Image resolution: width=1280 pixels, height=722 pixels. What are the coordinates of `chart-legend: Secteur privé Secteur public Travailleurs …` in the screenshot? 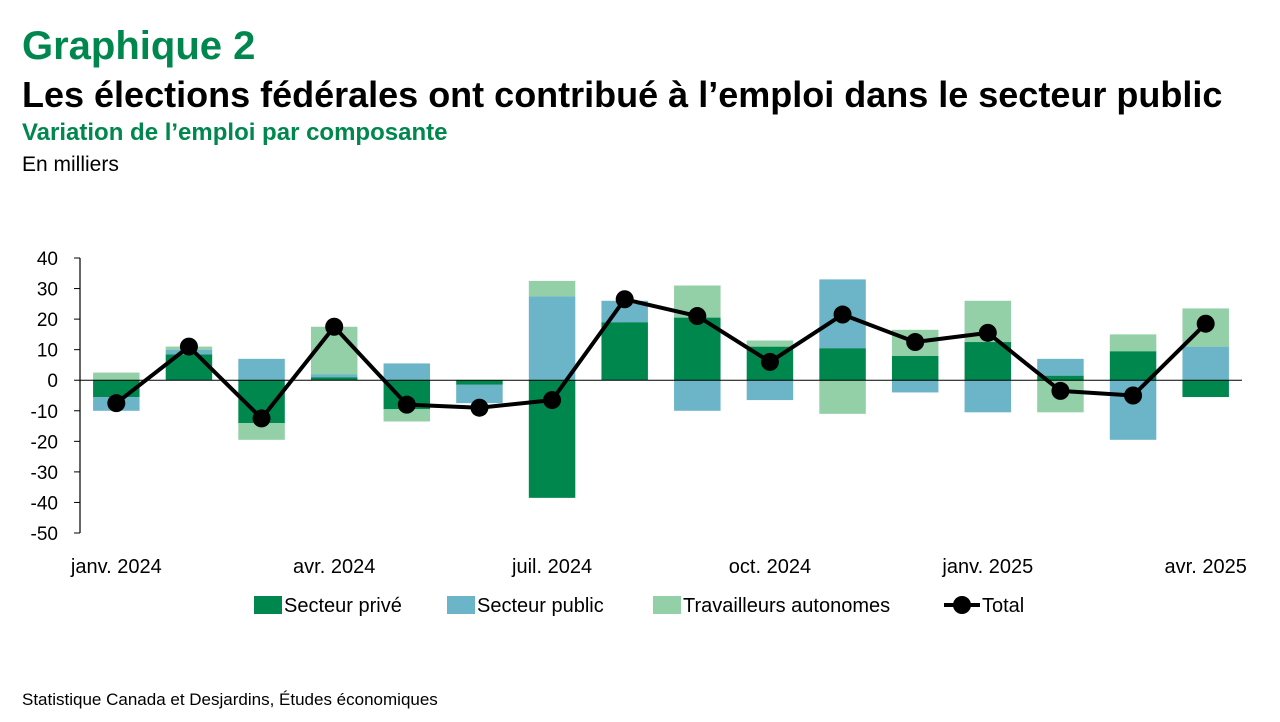 It's located at (639, 606).